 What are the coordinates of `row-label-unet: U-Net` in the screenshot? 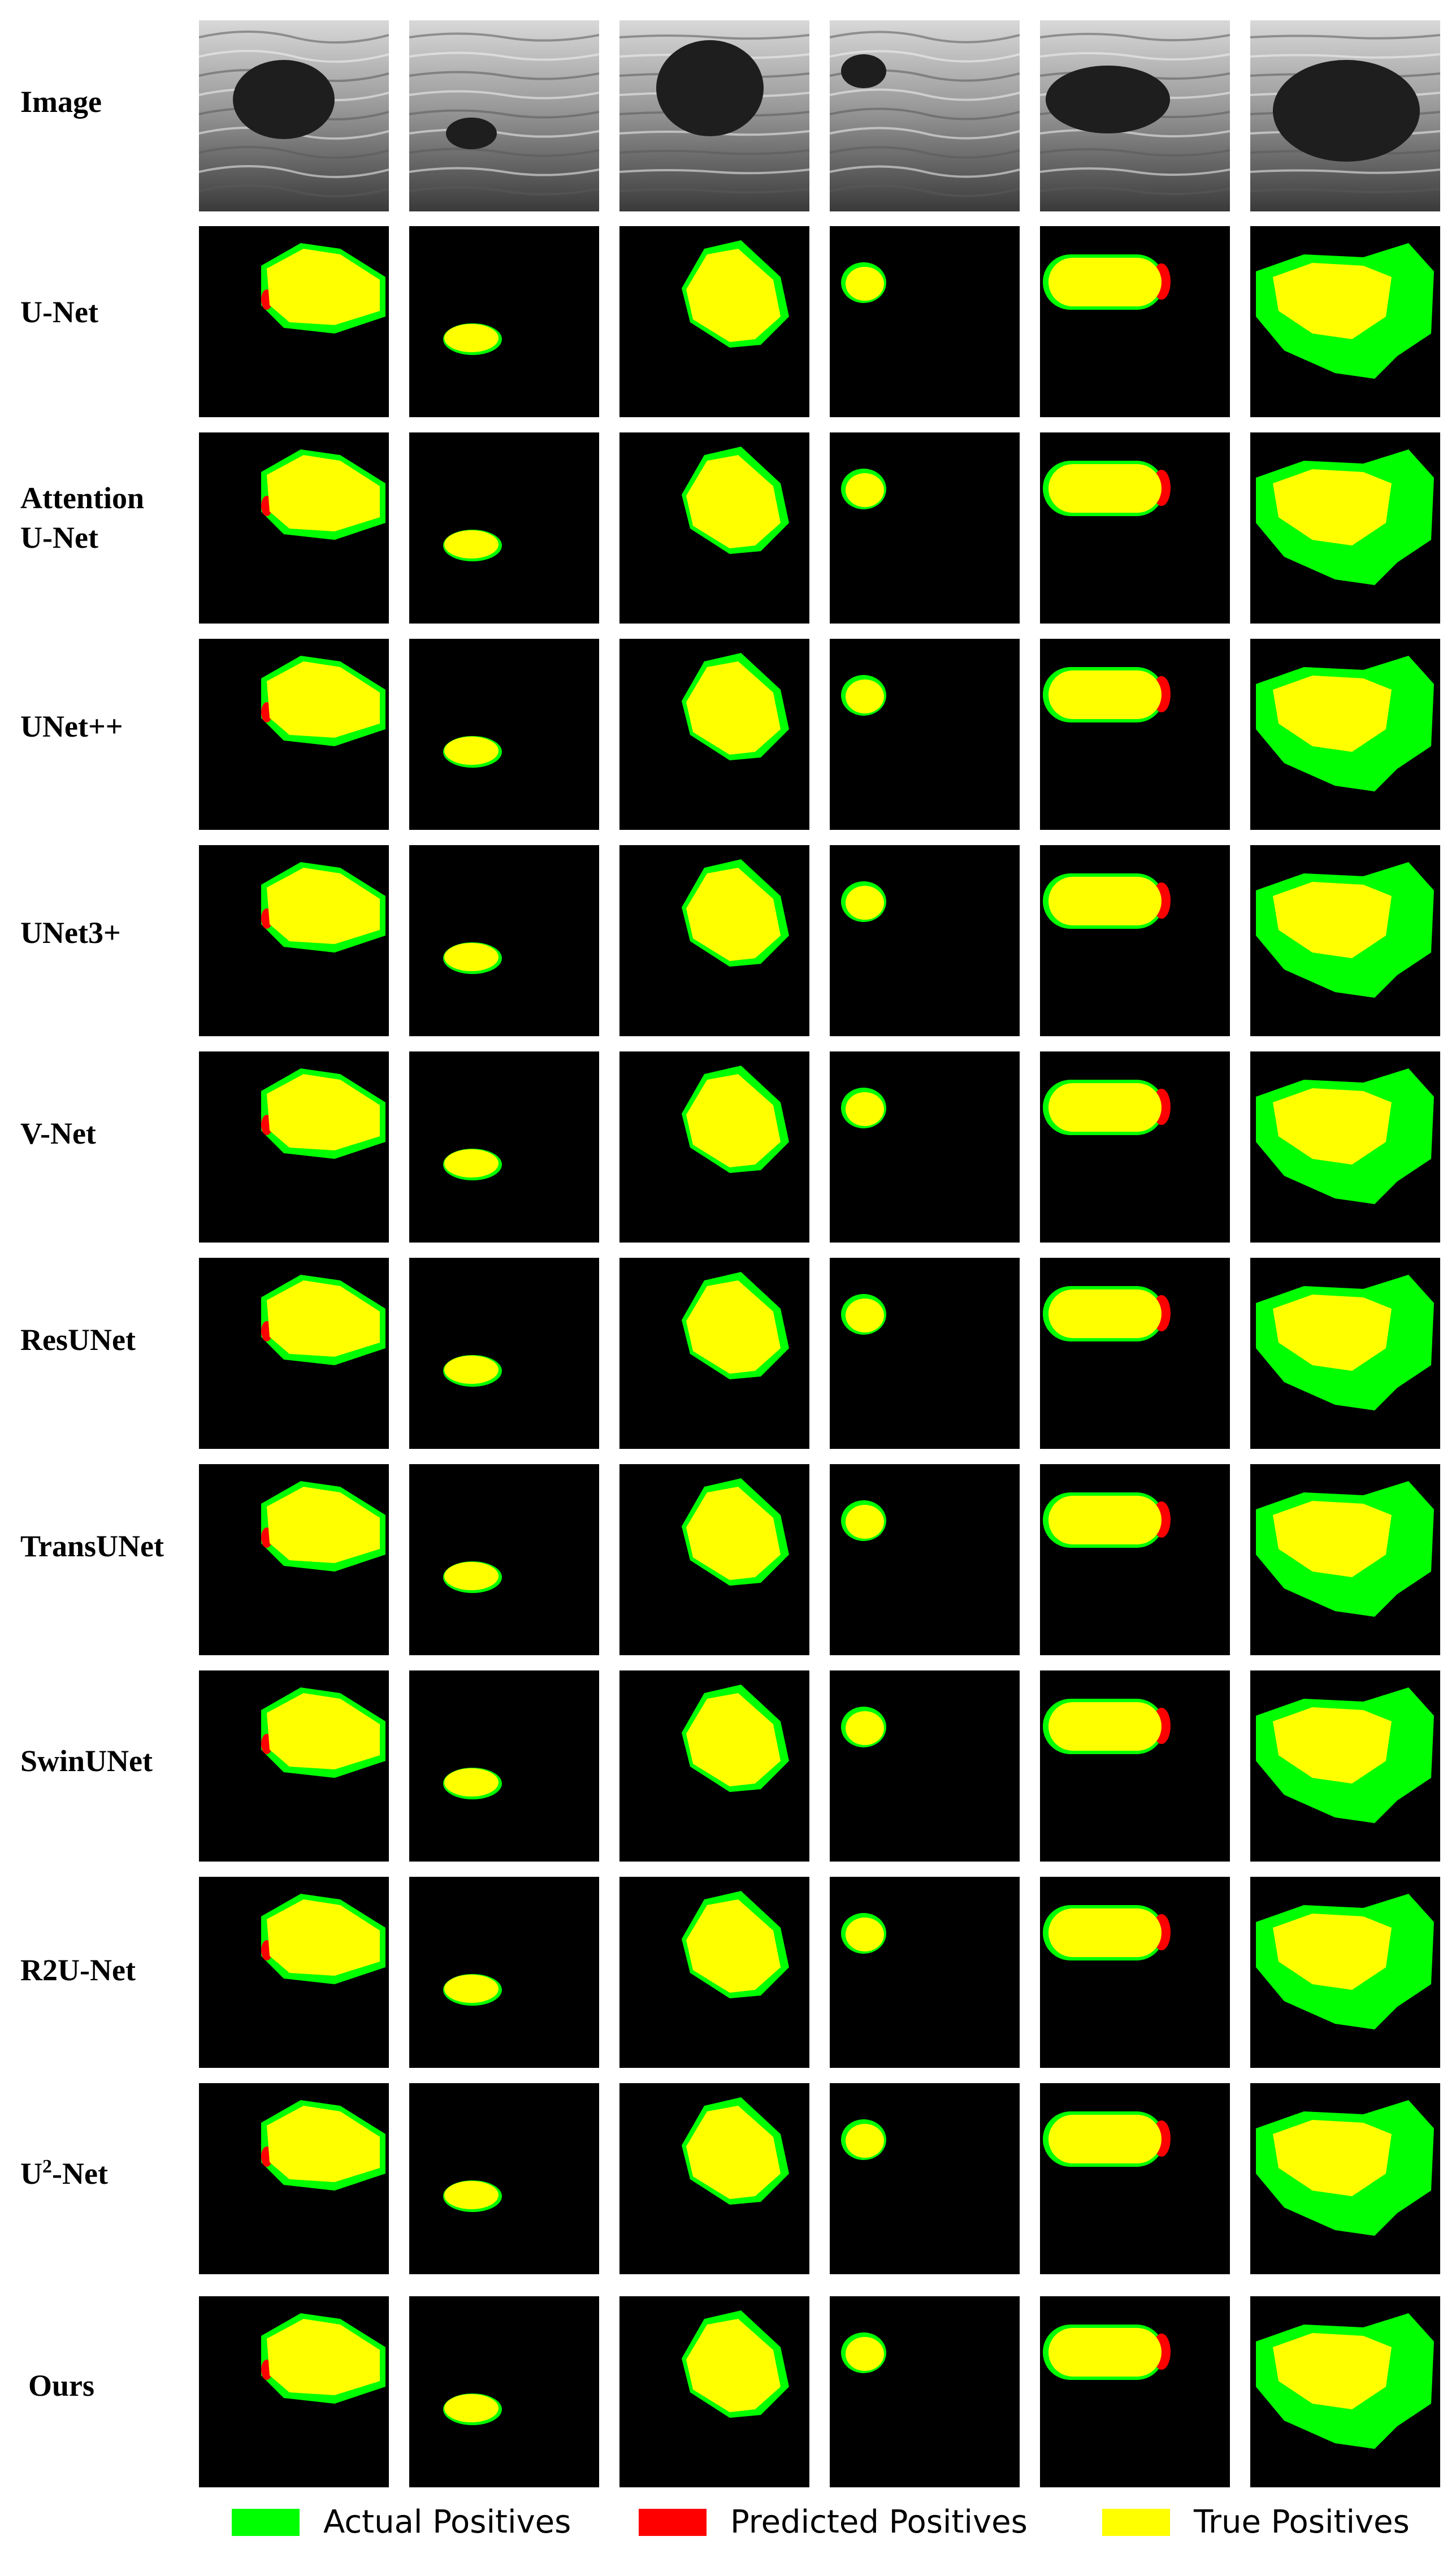 It's located at (59, 312).